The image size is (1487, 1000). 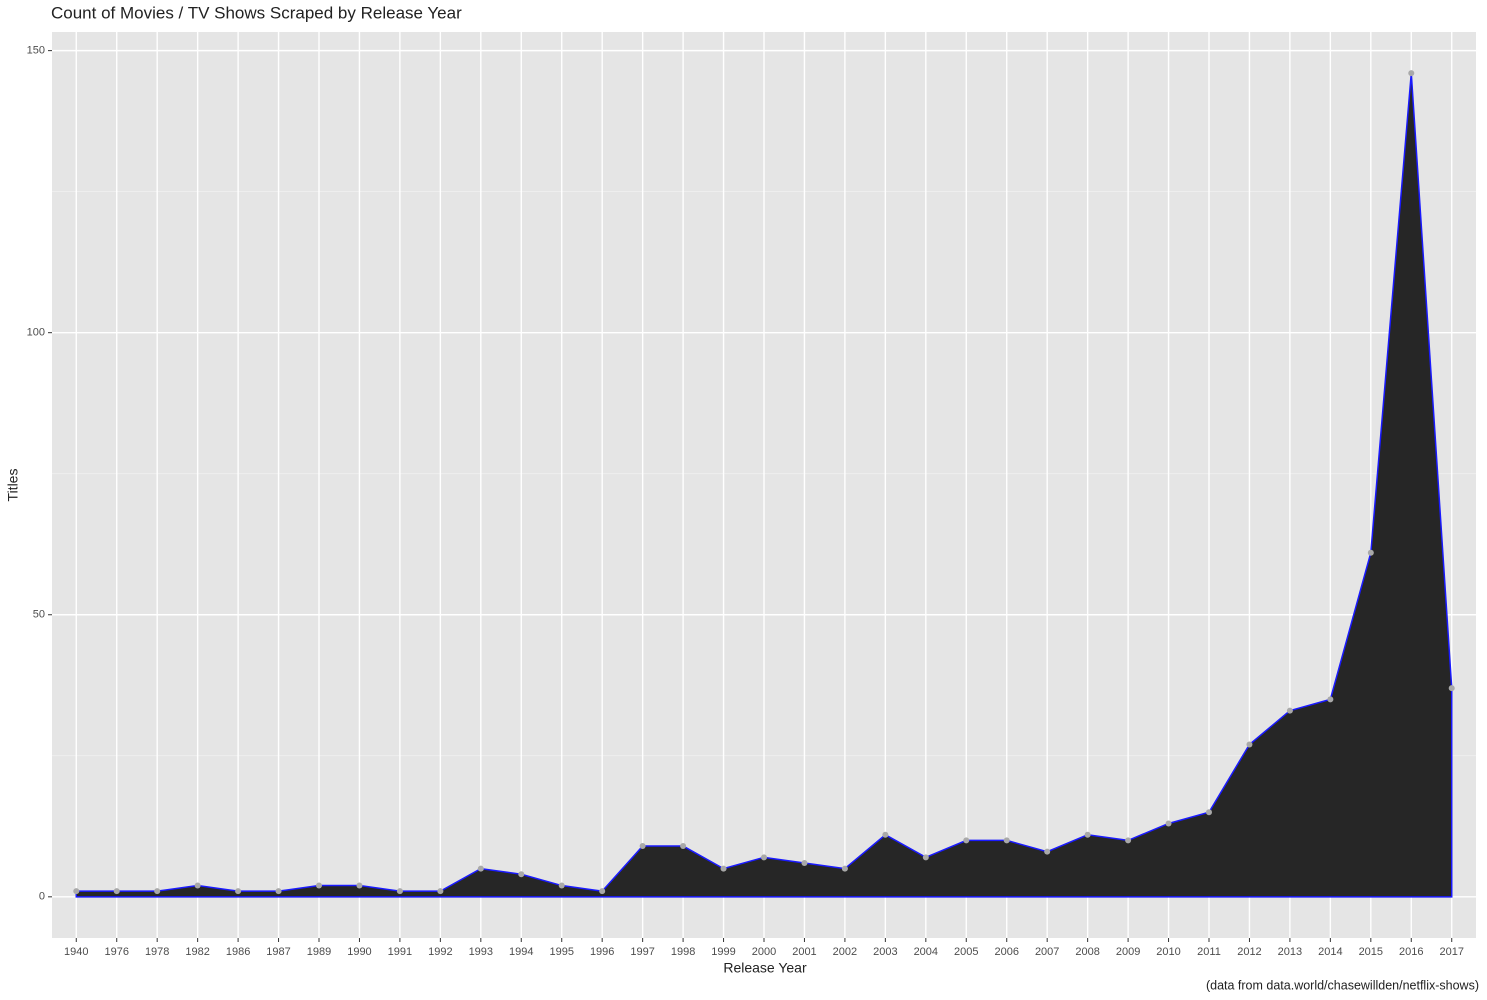 What do you see at coordinates (683, 952) in the screenshot?
I see `x-tick-label: 1998` at bounding box center [683, 952].